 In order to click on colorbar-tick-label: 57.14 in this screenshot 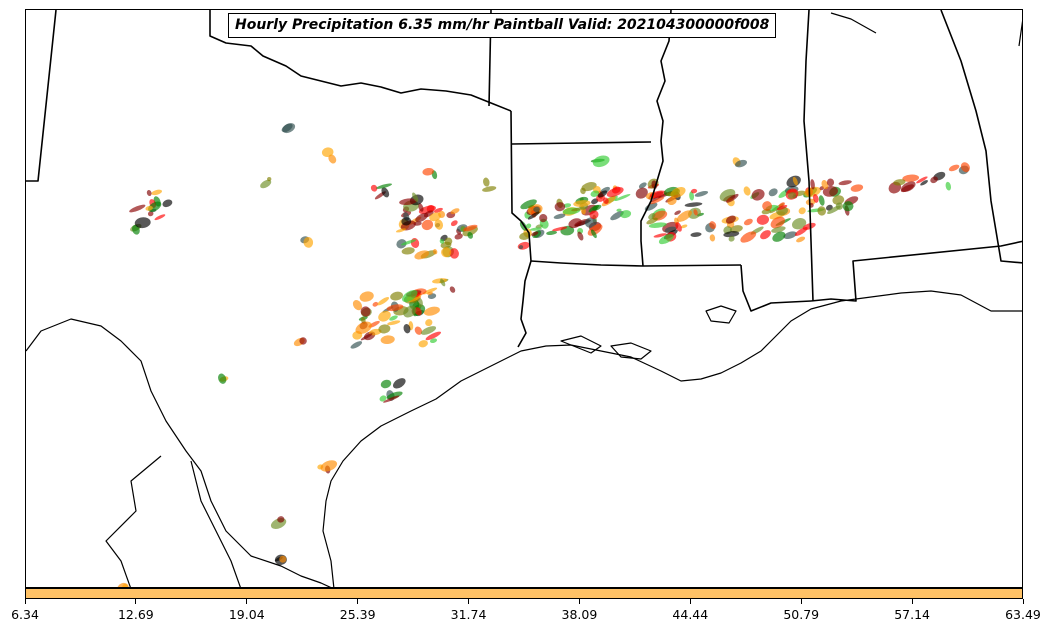, I will do `click(912, 614)`.